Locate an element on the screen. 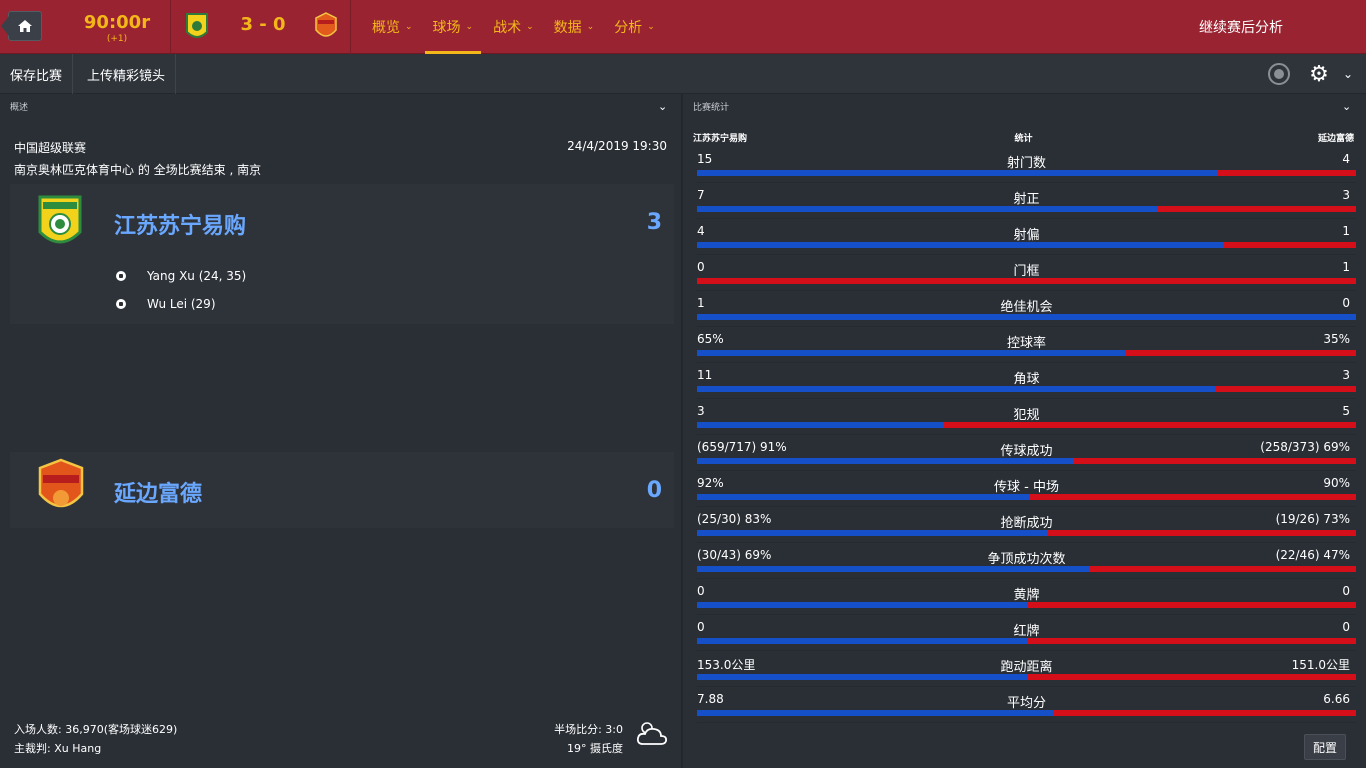 Image resolution: width=1366 pixels, height=768 pixels. nav-label: 数据 is located at coordinates (567, 28).